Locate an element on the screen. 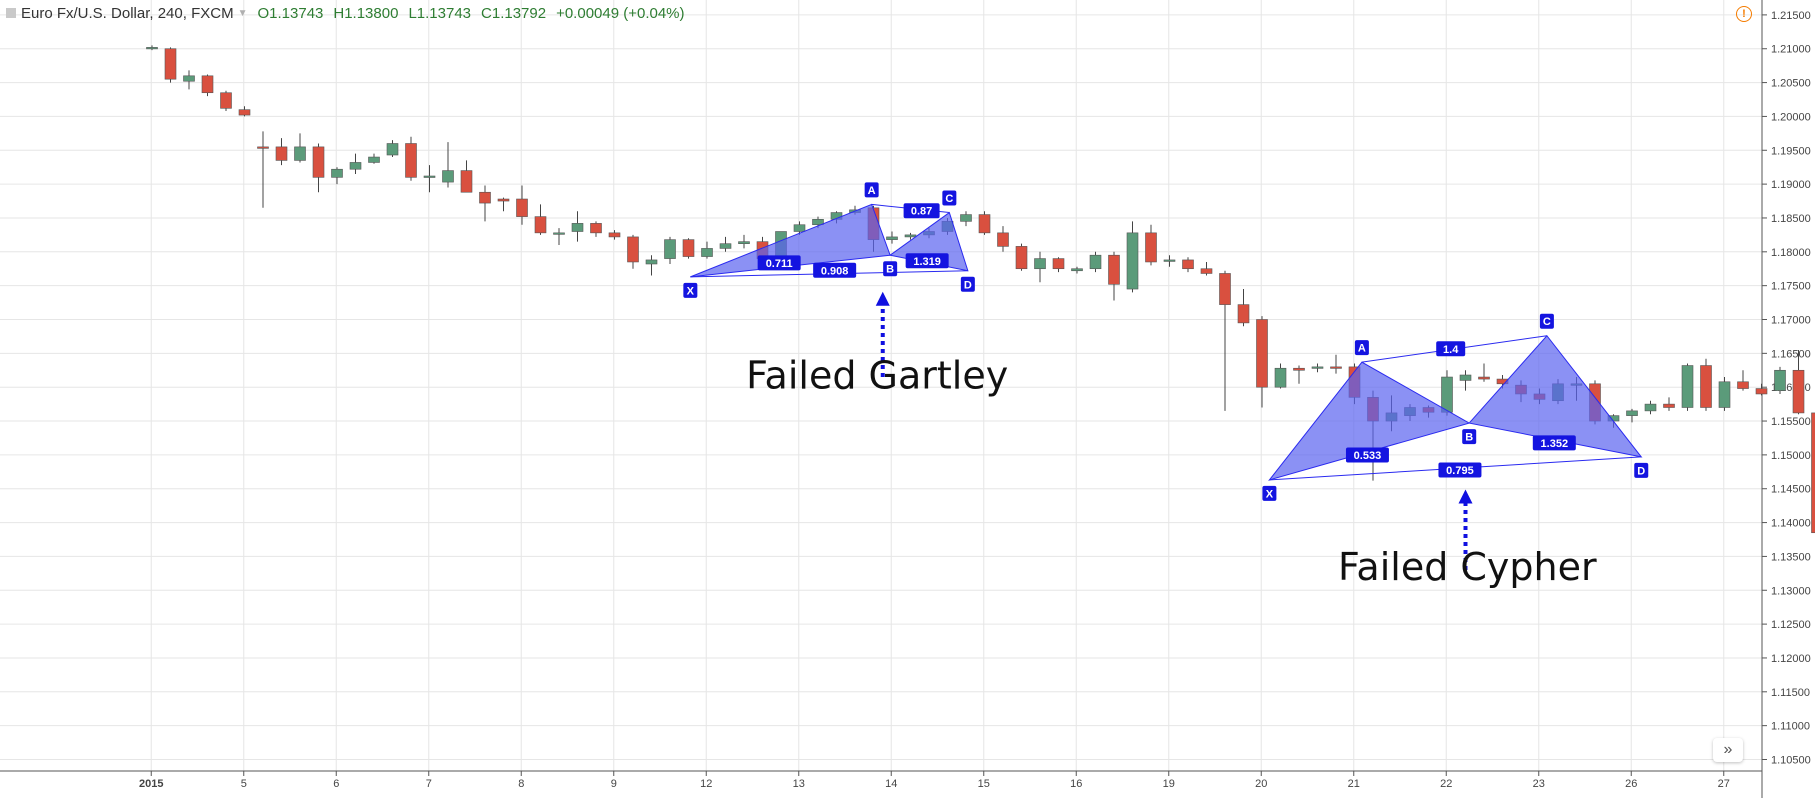  price-tick-label: 1.20500 is located at coordinates (1791, 84).